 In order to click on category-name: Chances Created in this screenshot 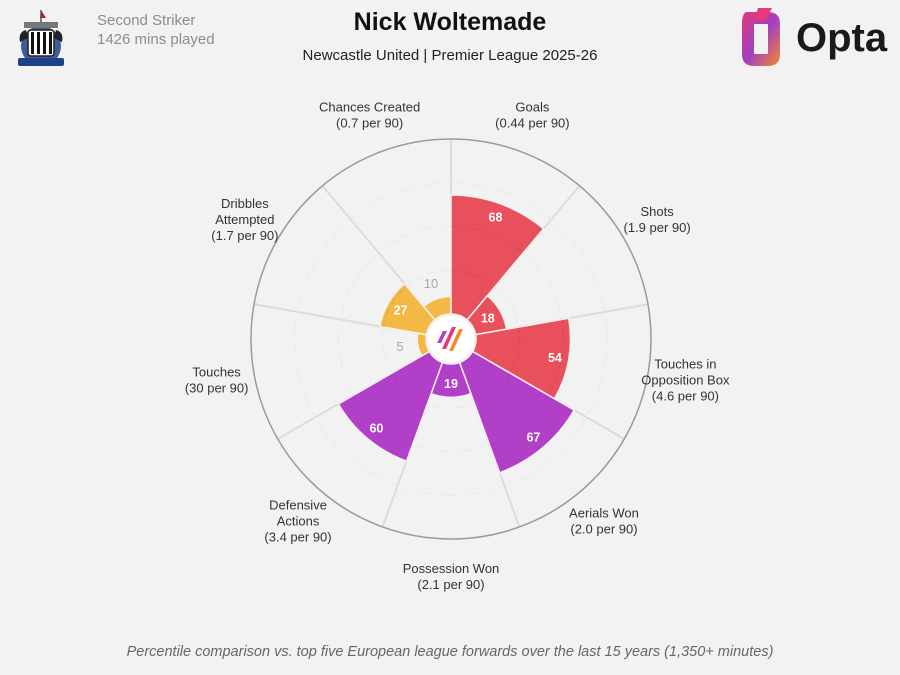, I will do `click(369, 106)`.